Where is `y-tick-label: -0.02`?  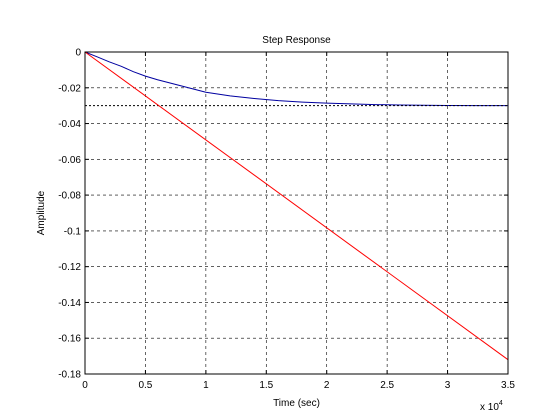
y-tick-label: -0.02 is located at coordinates (69, 88).